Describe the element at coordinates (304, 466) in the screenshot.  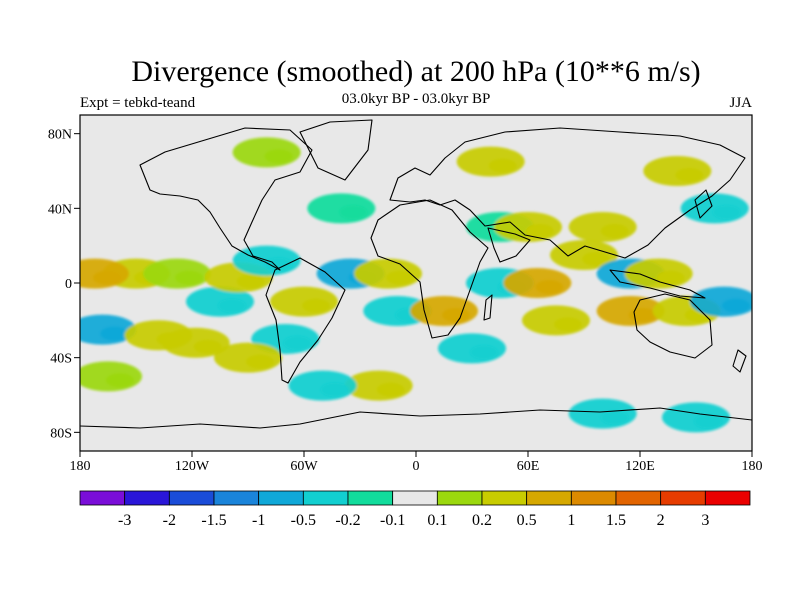
I see `x-tick-label-2: 60W` at that location.